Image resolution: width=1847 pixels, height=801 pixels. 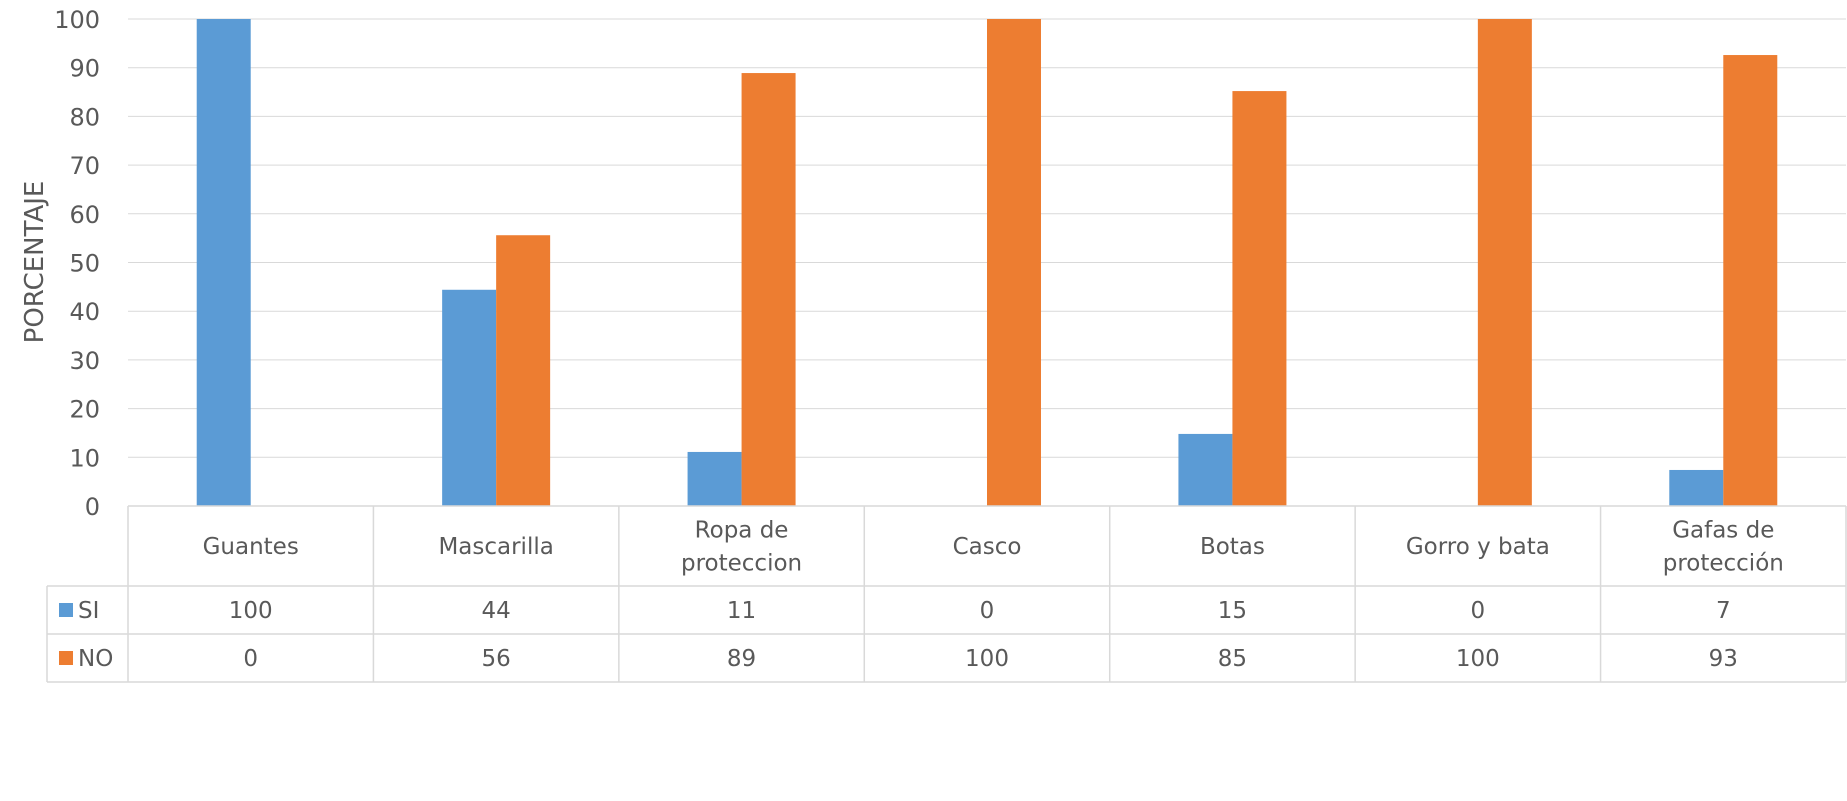 I want to click on value-si-6: 7, so click(x=1723, y=611).